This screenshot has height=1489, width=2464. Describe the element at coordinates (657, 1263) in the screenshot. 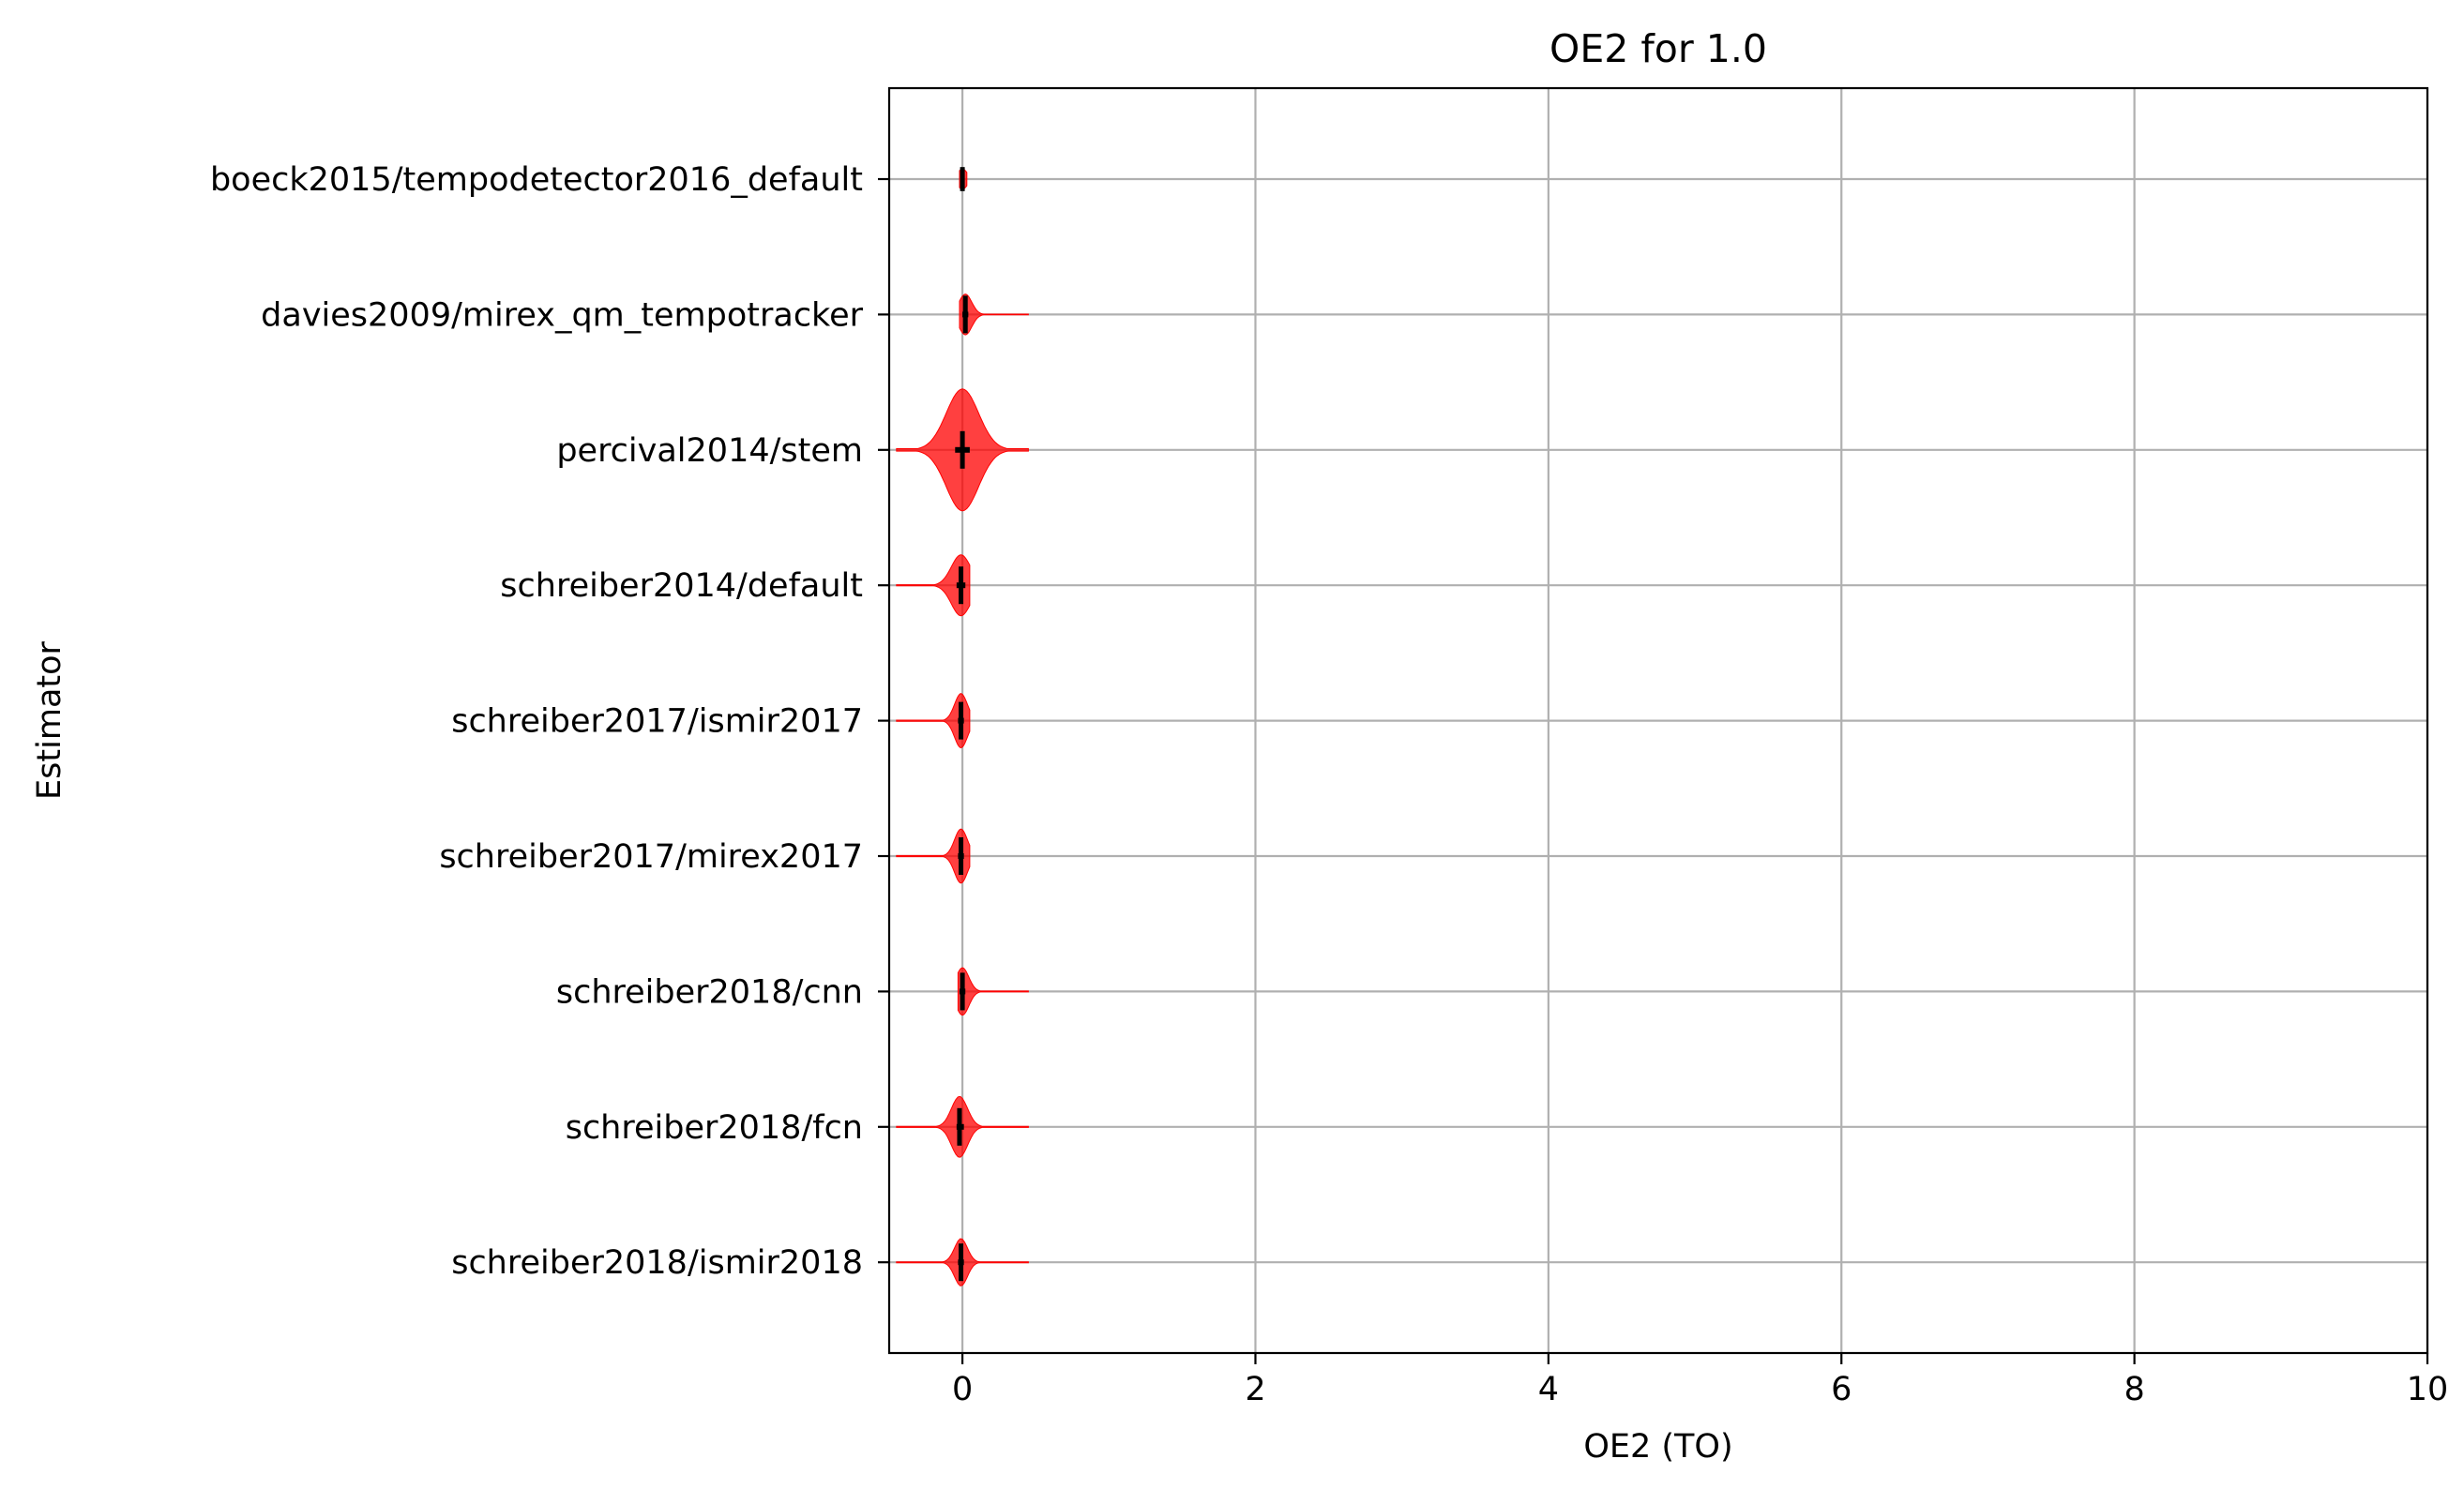

I see `y-tick-label: schreiber2018/ismir2018` at that location.